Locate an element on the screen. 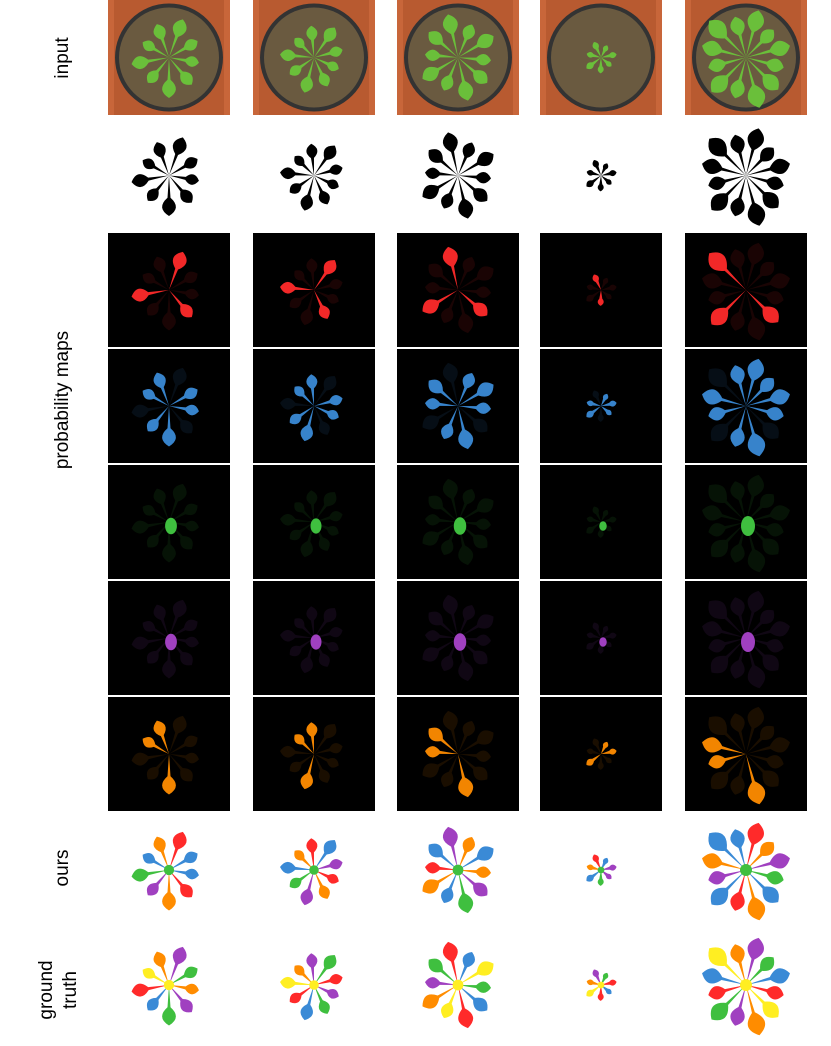  panel-r6-c1 is located at coordinates (314, 754).